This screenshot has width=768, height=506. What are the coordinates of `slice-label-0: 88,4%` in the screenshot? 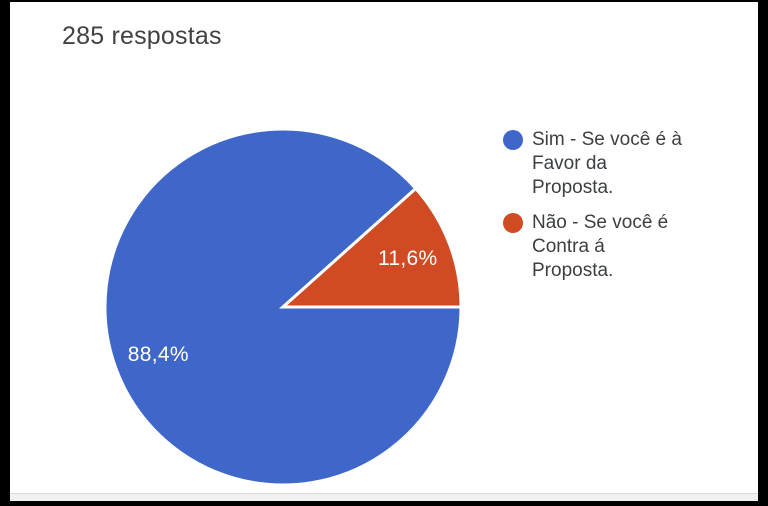 It's located at (158, 354).